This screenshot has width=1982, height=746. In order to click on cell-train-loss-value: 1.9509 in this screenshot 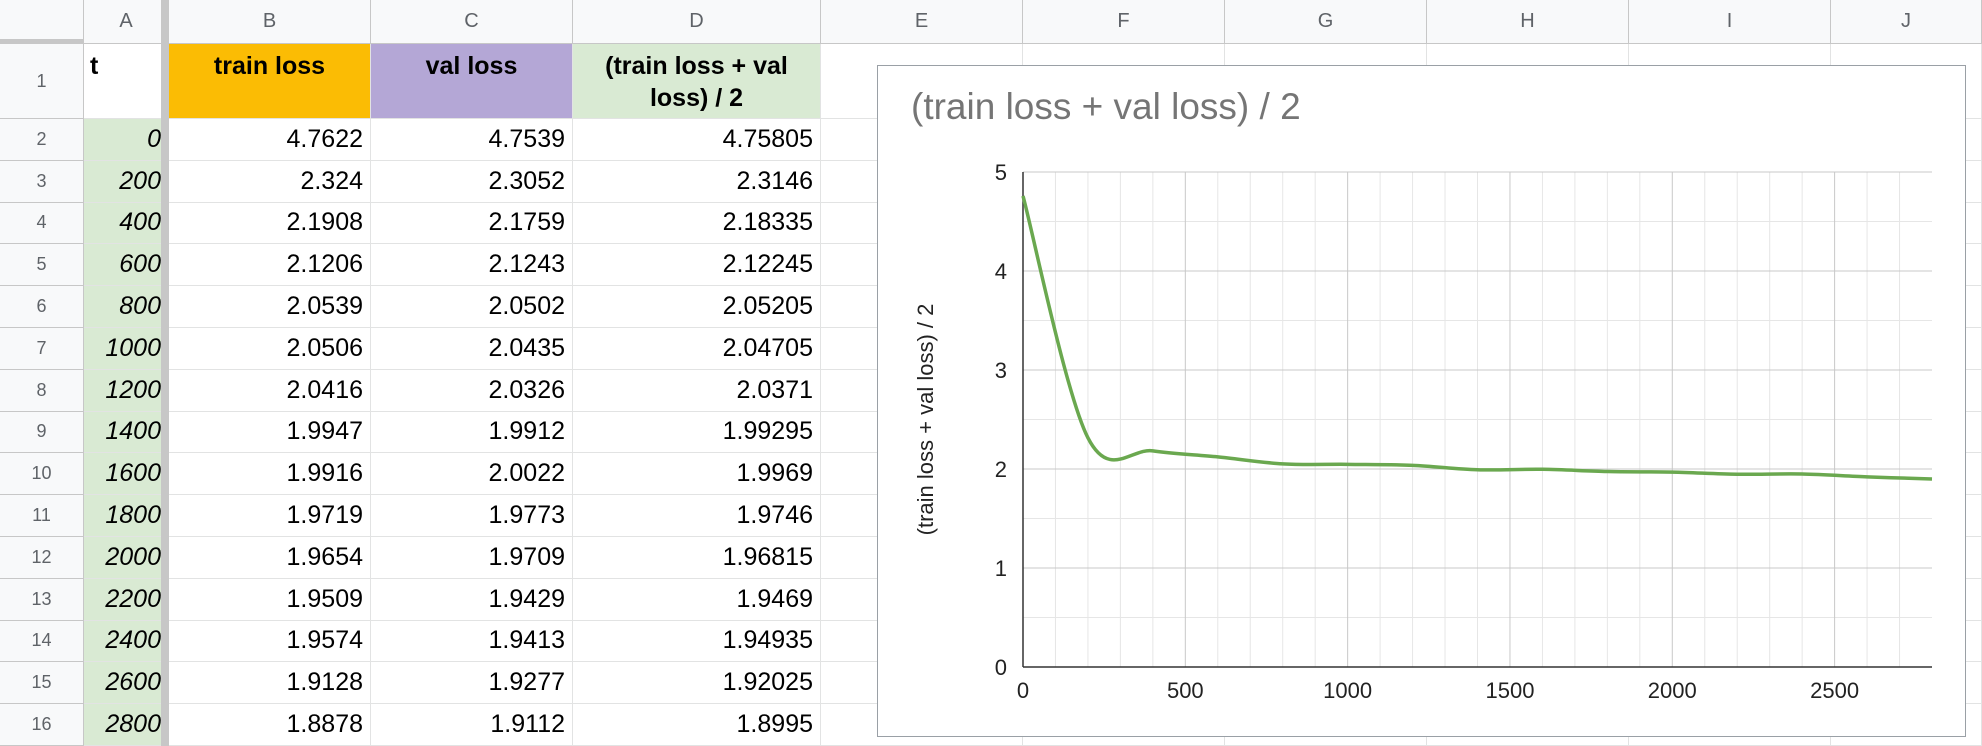, I will do `click(270, 599)`.